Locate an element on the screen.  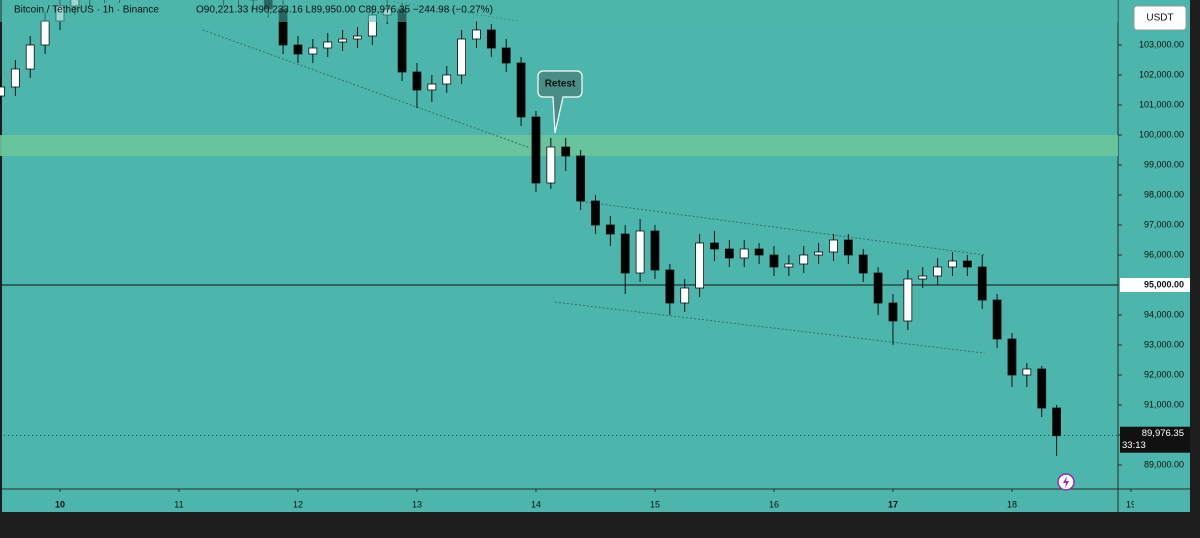
x-tick-label: 13 is located at coordinates (417, 504).